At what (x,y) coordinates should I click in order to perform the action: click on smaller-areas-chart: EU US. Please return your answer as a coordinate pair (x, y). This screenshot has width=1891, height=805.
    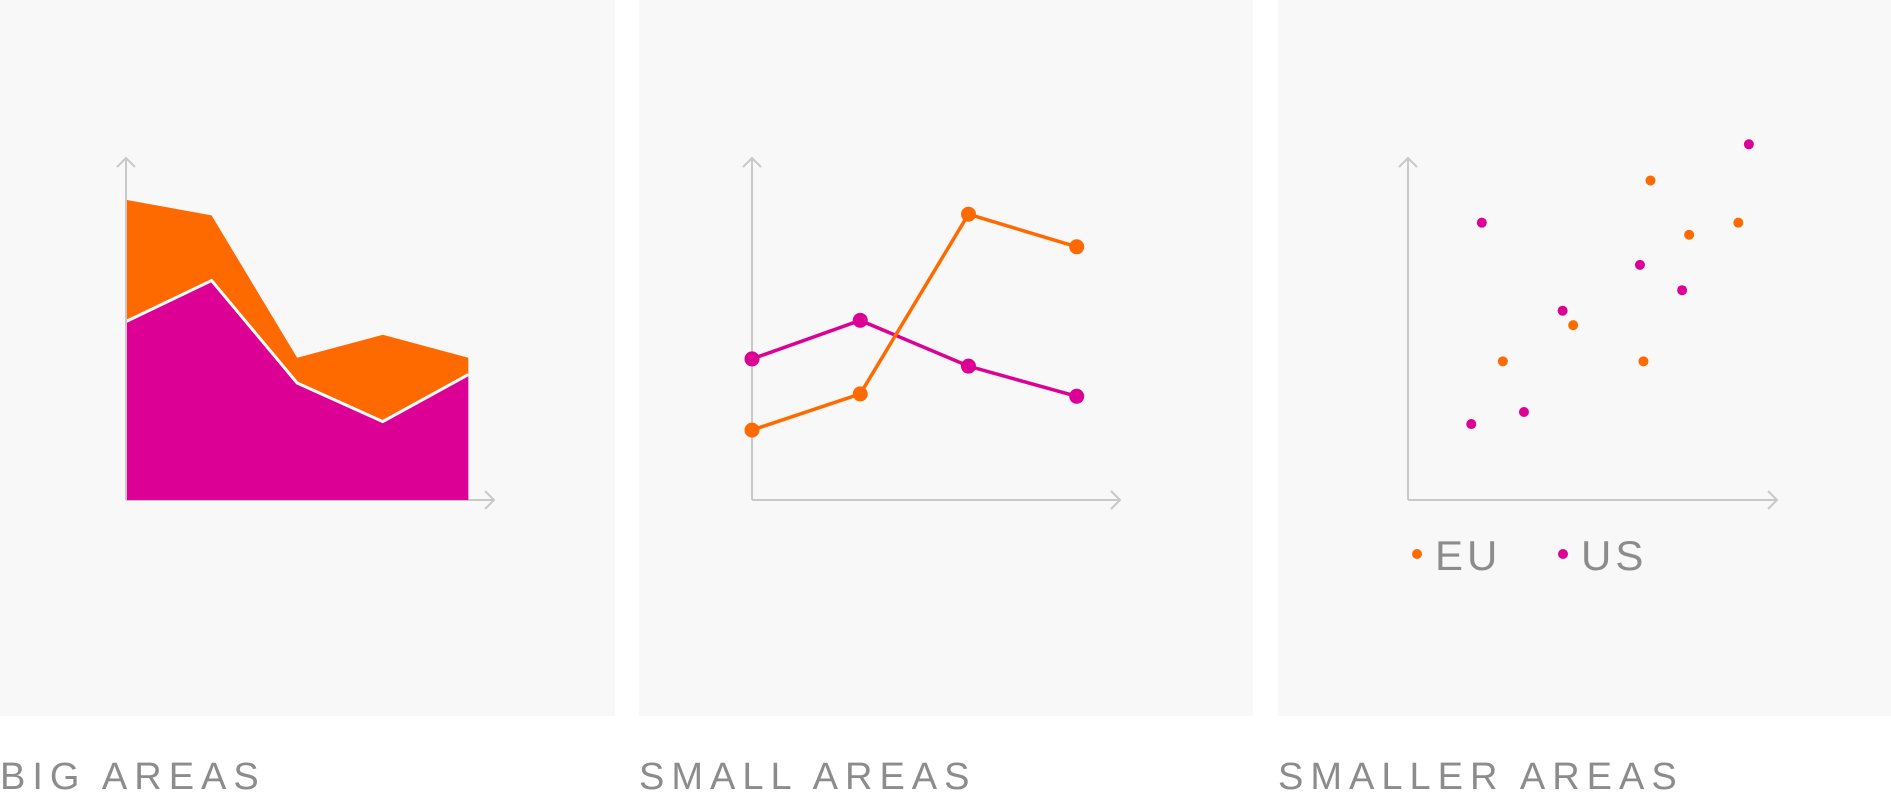
    Looking at the image, I should click on (1588, 359).